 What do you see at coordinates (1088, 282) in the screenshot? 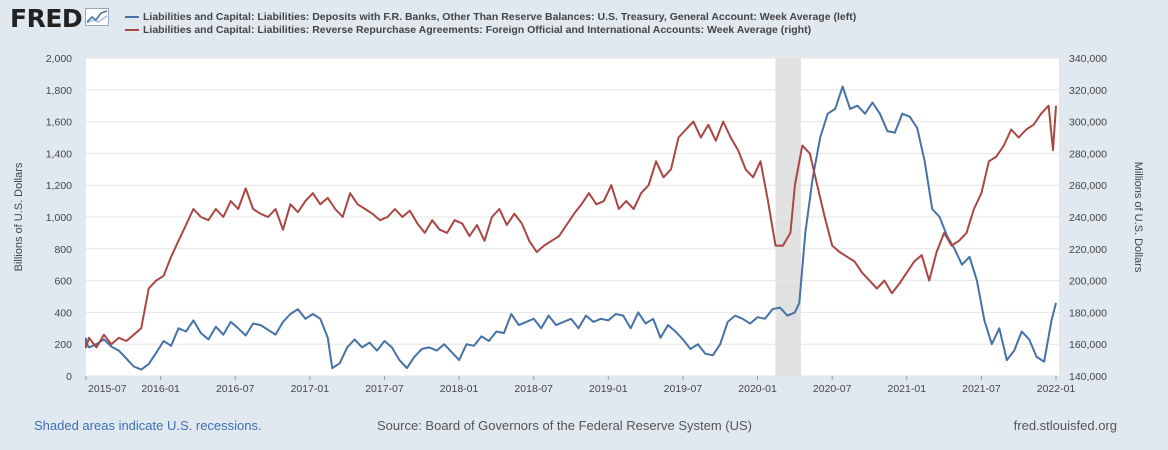
I see `y-tick-right-label: 200,000` at bounding box center [1088, 282].